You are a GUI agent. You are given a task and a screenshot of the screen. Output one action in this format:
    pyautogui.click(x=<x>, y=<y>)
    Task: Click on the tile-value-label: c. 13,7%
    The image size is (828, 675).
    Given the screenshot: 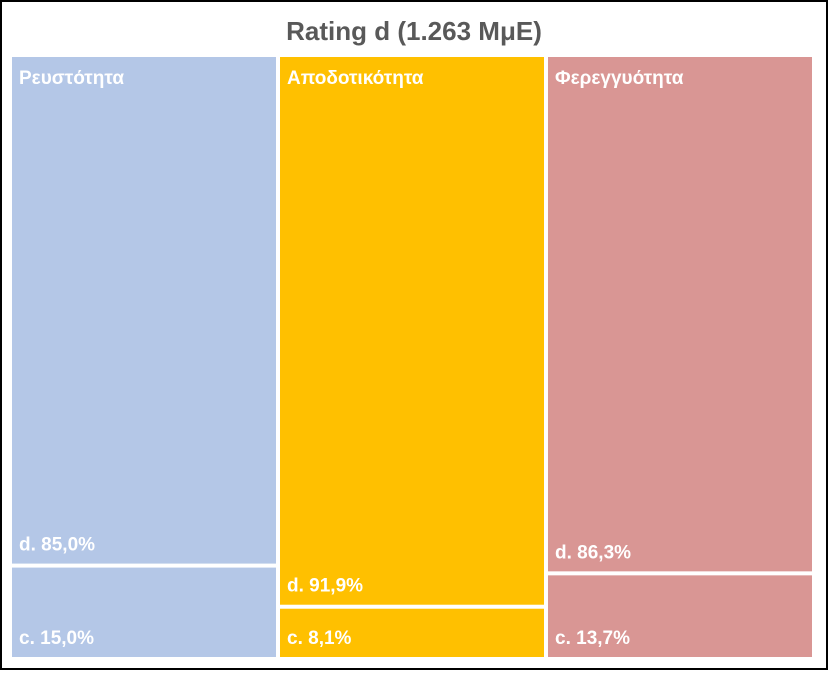 What is the action you would take?
    pyautogui.click(x=592, y=638)
    